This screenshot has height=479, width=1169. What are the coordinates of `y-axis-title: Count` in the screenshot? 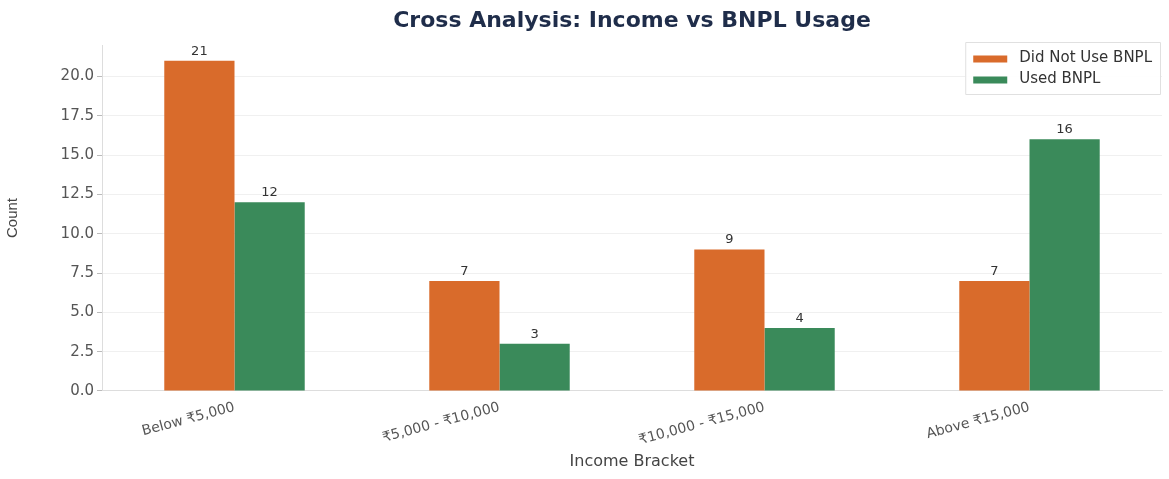 It's located at (12, 218).